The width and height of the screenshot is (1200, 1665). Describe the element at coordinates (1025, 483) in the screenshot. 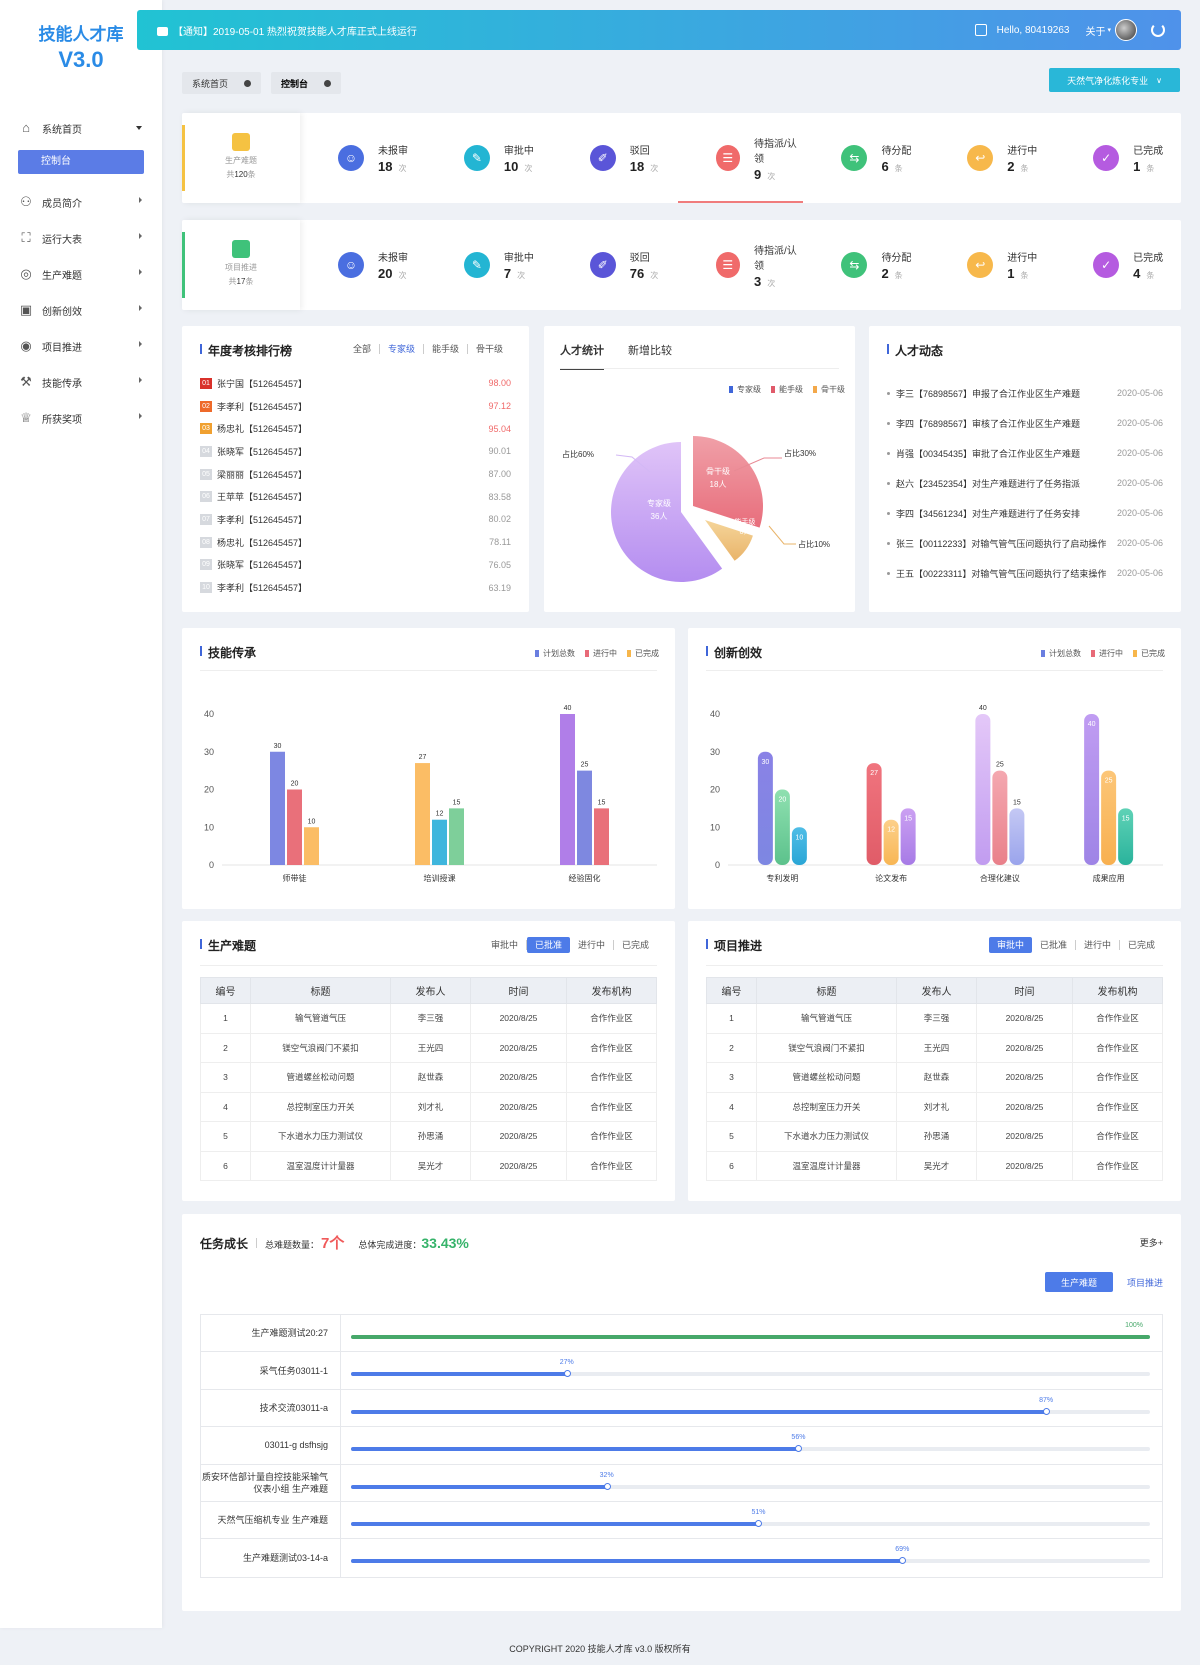

I see `dynamics-item: 赵六【23452354】对生产难题进行了任务指派 2020-05-06` at that location.